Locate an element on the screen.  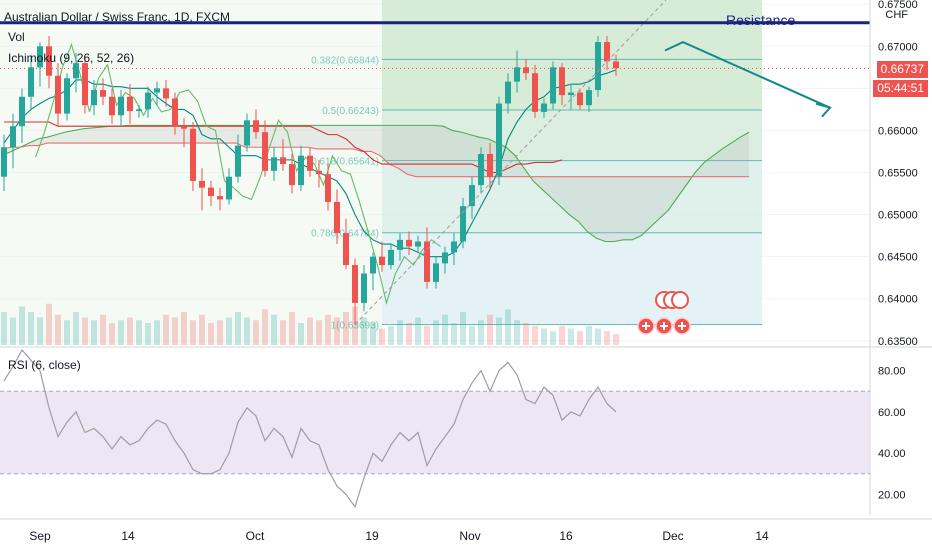
ideas-bubble-icon is located at coordinates (680, 300).